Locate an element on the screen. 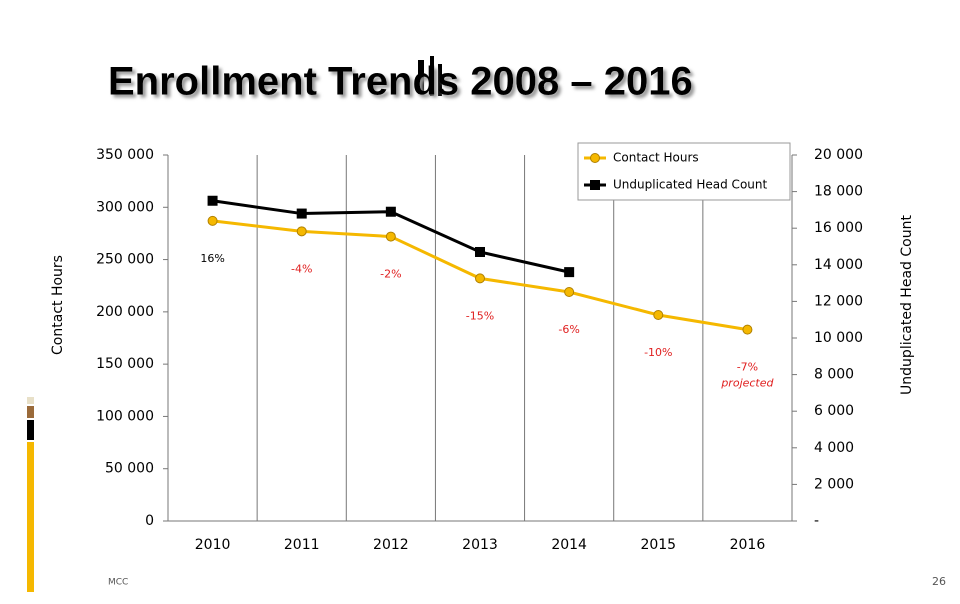  annotation: -7% is located at coordinates (747, 367).